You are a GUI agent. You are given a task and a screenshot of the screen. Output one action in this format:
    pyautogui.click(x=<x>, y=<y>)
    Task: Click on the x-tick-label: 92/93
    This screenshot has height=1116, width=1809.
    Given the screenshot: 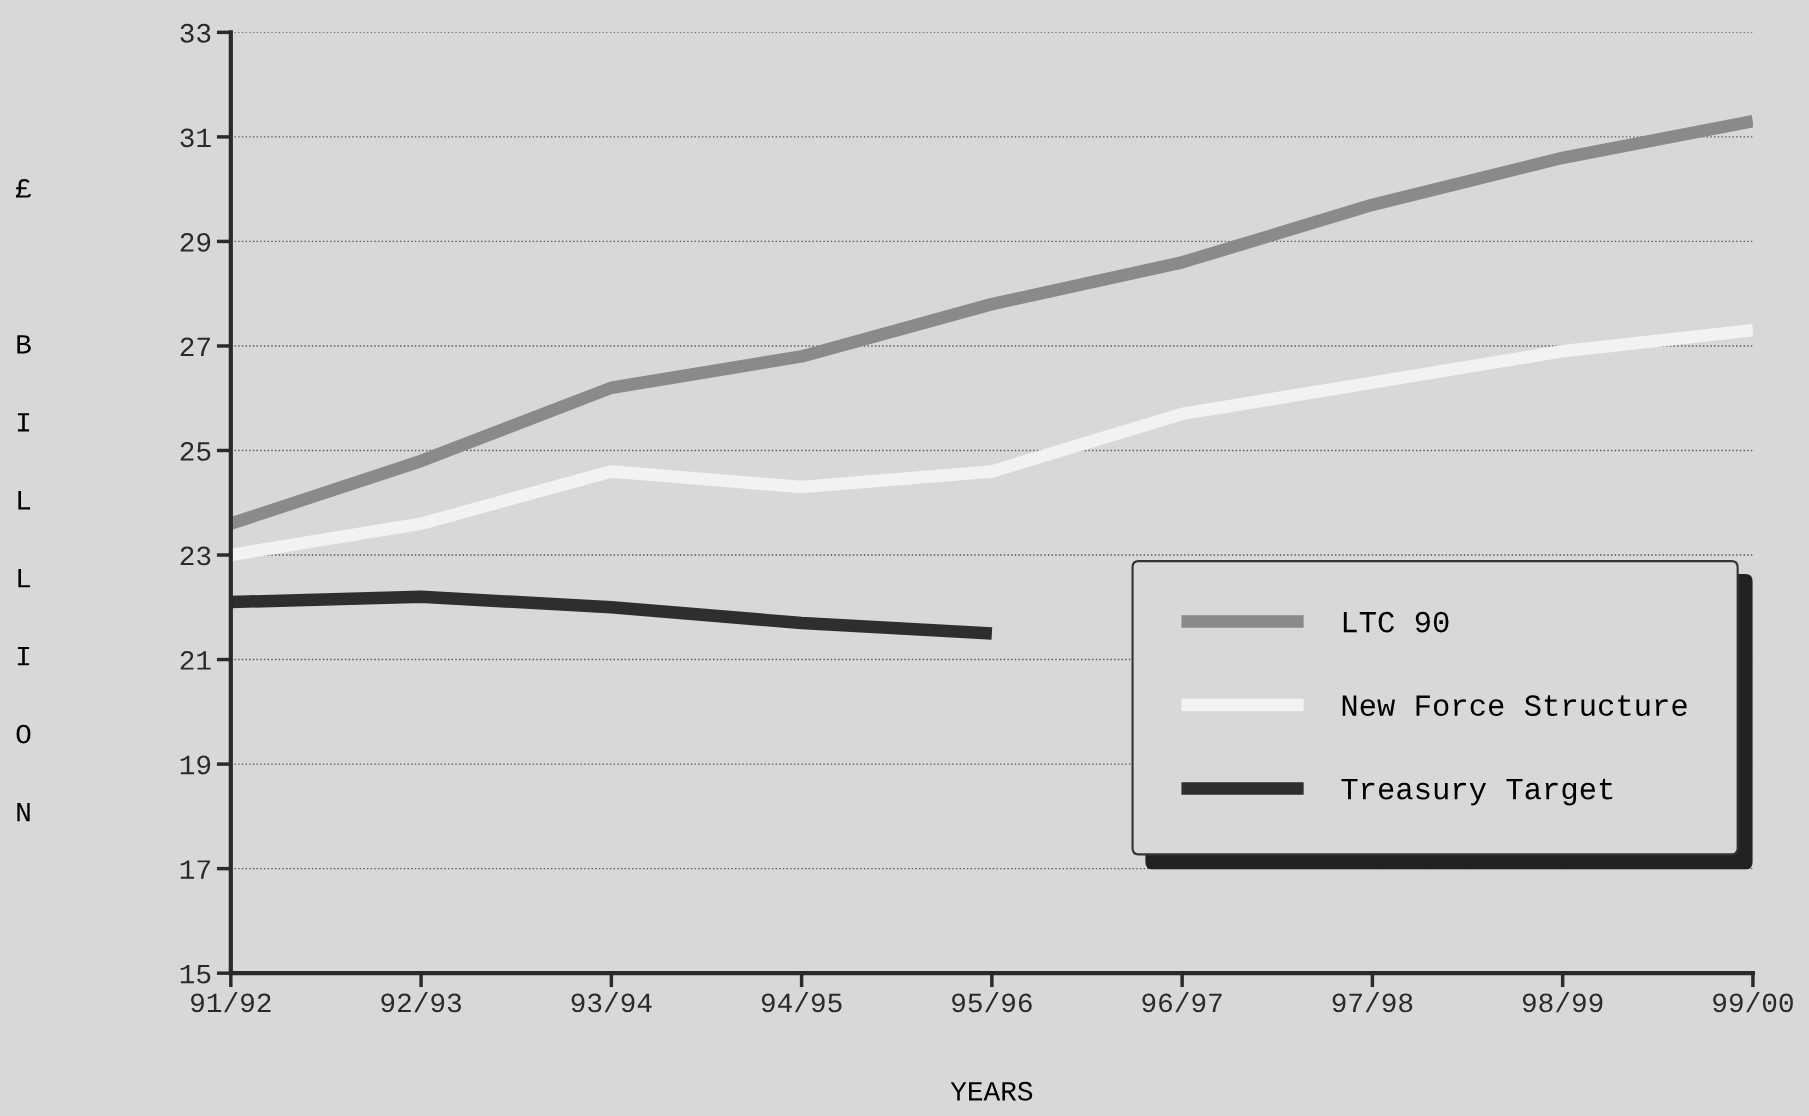 What is the action you would take?
    pyautogui.click(x=421, y=1002)
    